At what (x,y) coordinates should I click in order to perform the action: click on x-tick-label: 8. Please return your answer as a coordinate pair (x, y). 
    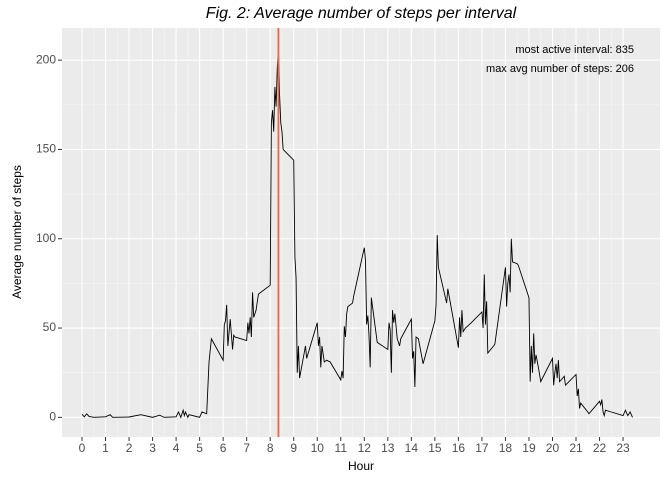
    Looking at the image, I should click on (270, 448).